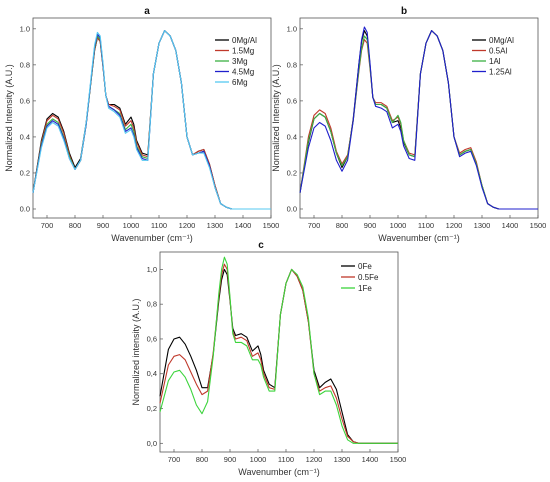  Describe the element at coordinates (404, 11) in the screenshot. I see `panel-label: b` at that location.